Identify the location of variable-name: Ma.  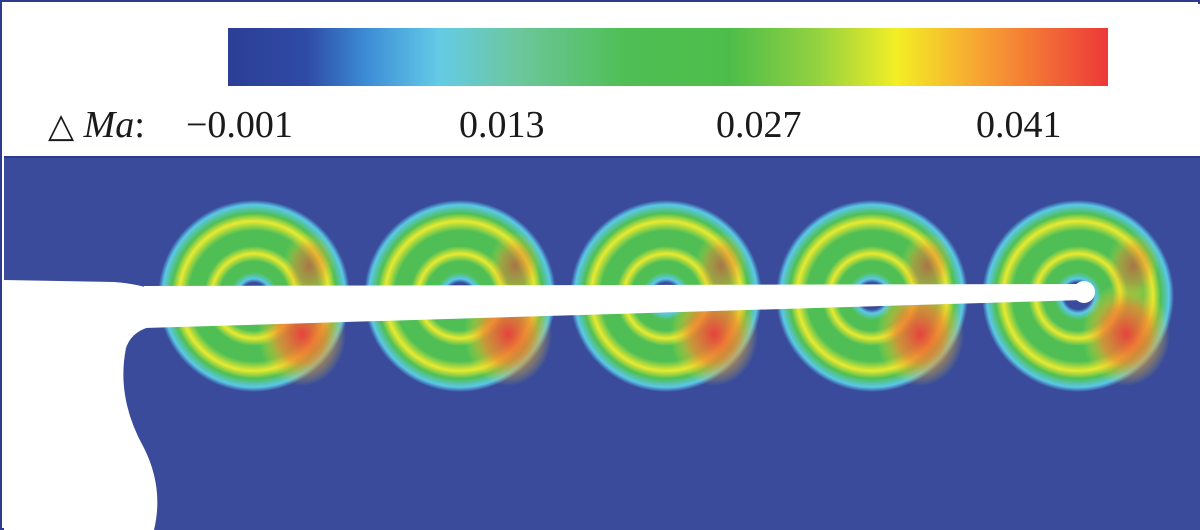
(109, 125).